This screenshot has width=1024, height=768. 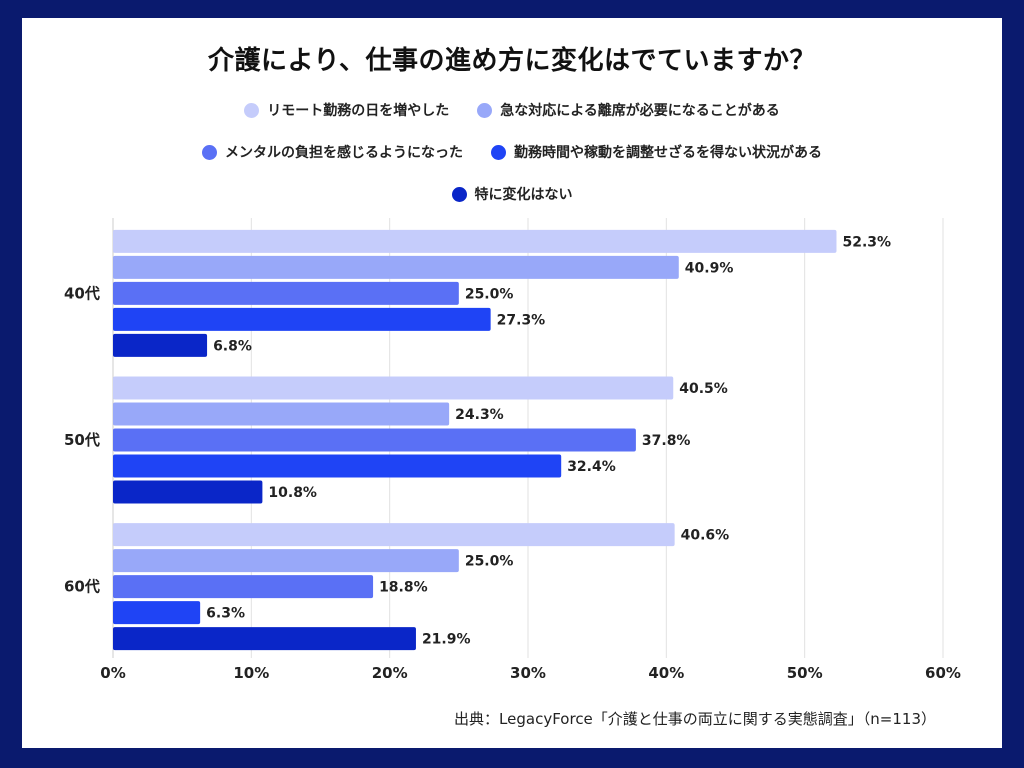 What do you see at coordinates (479, 415) in the screenshot?
I see `data-label: 24.3%` at bounding box center [479, 415].